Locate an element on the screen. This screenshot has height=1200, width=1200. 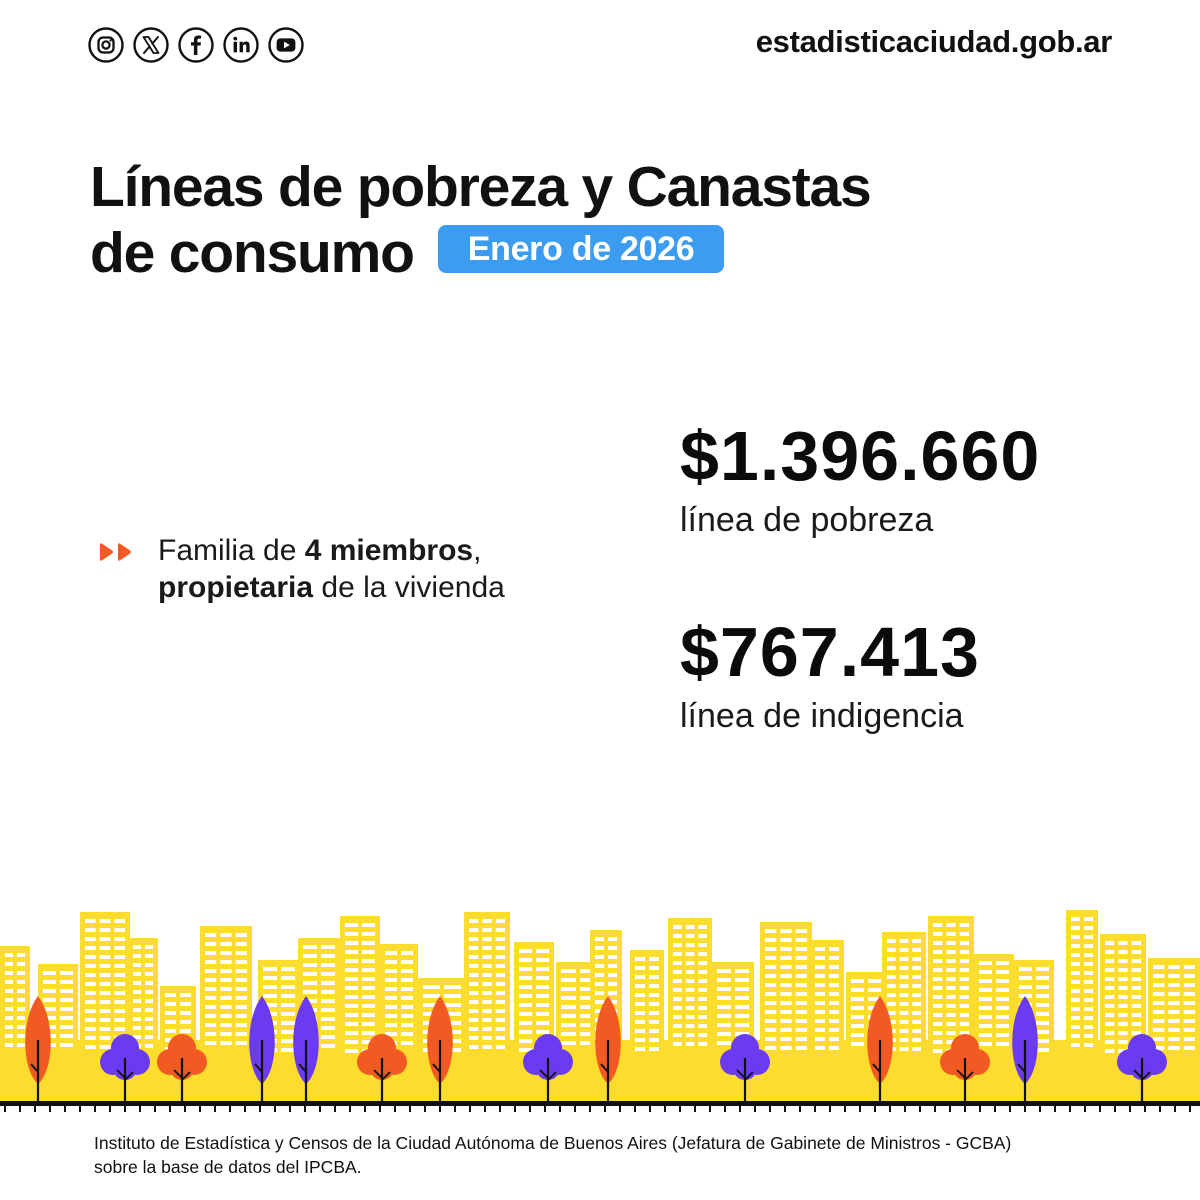
family-comma: , is located at coordinates (477, 550).